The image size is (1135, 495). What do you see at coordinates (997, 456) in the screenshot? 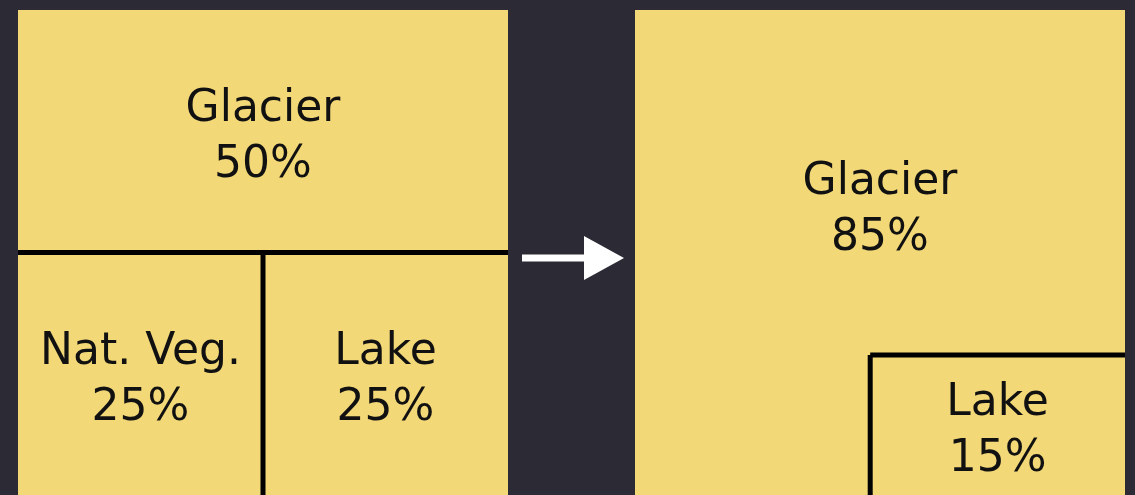
I see `data-label: 15%` at bounding box center [997, 456].